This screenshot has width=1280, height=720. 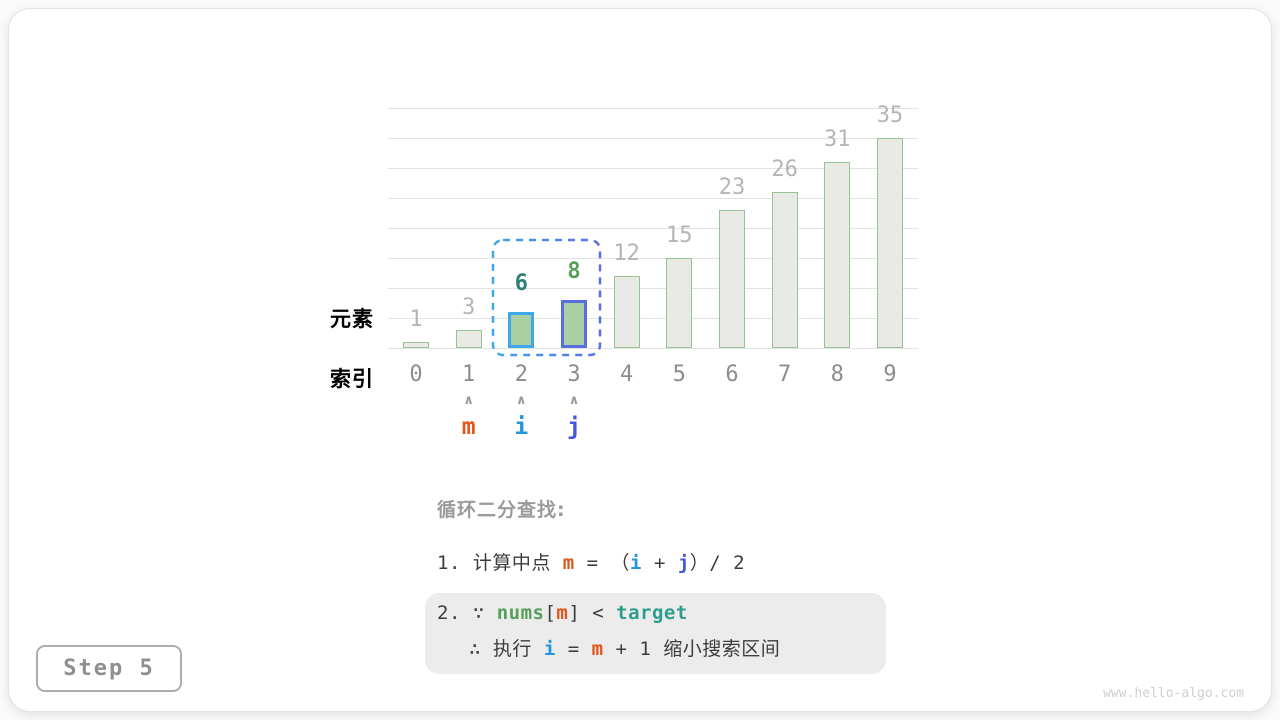 What do you see at coordinates (109, 668) in the screenshot?
I see `step-badge: Step 5` at bounding box center [109, 668].